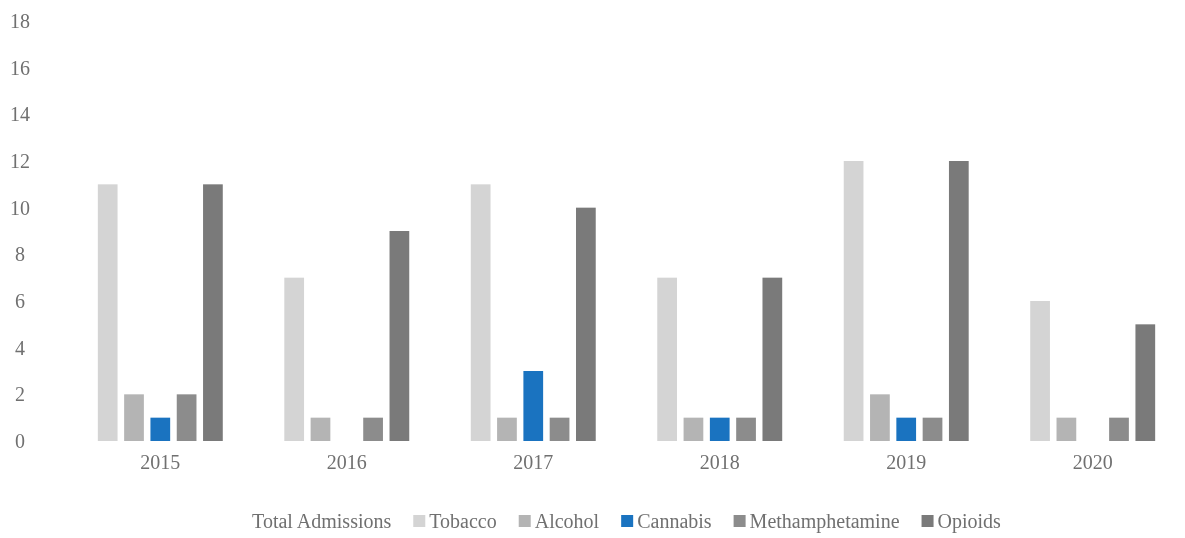  I want to click on y-tick-label: 0, so click(20, 440).